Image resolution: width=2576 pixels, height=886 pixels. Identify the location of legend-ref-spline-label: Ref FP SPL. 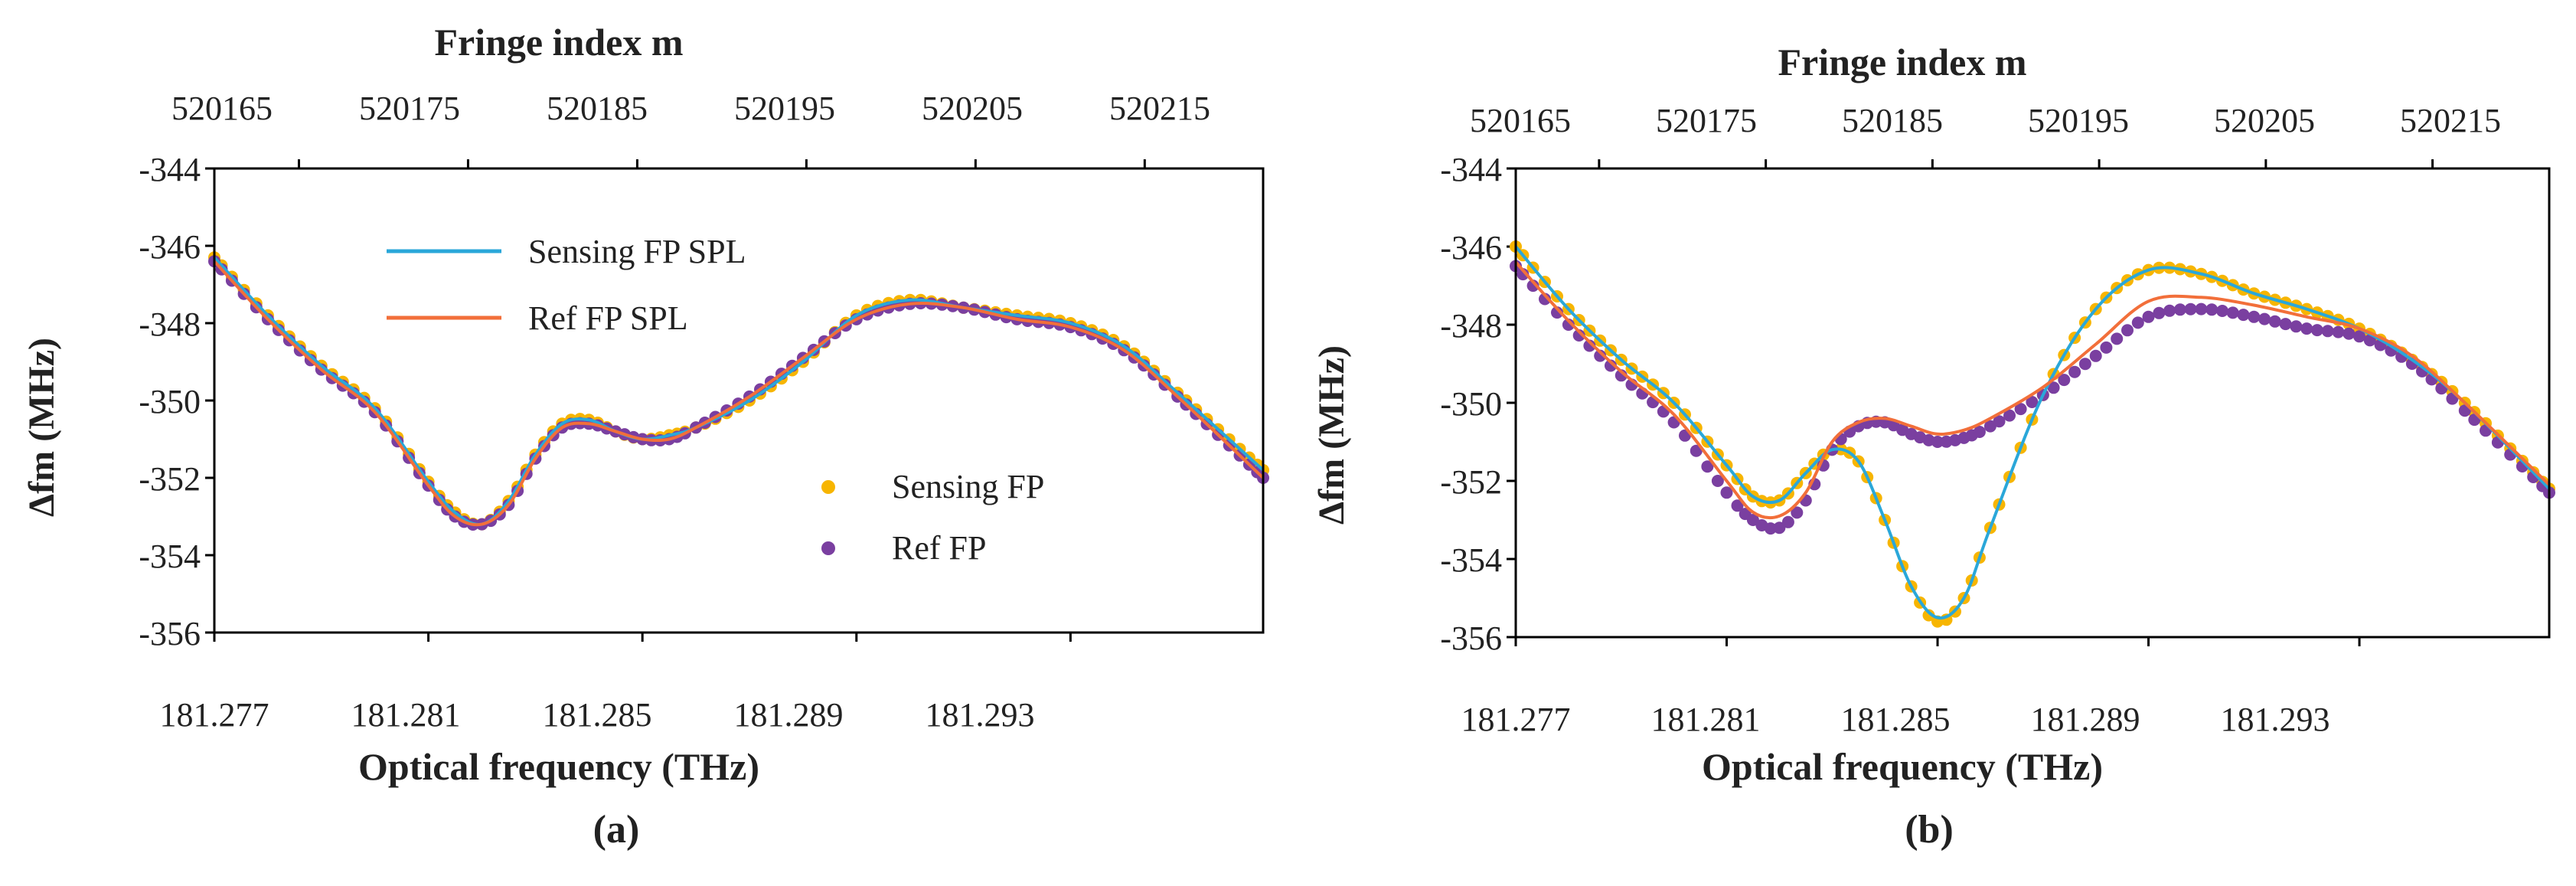
(608, 318).